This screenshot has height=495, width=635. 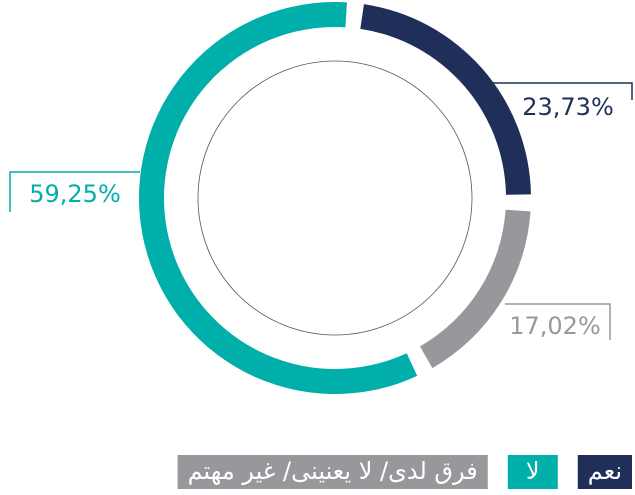 I want to click on legend-label: لا, so click(x=533, y=471).